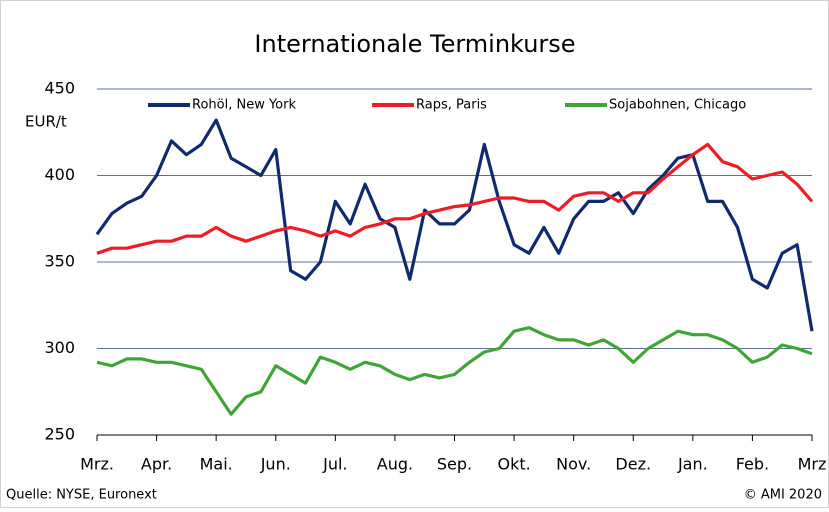 The image size is (829, 512). I want to click on x-tick-label: Okt., so click(513, 464).